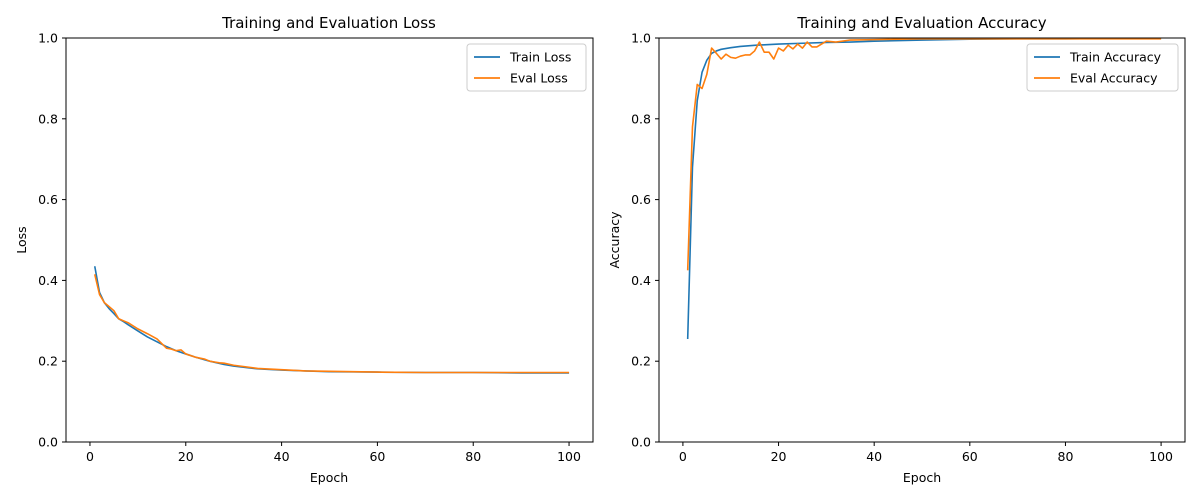  Describe the element at coordinates (21, 239) in the screenshot. I see `y-axis-label: Loss` at that location.